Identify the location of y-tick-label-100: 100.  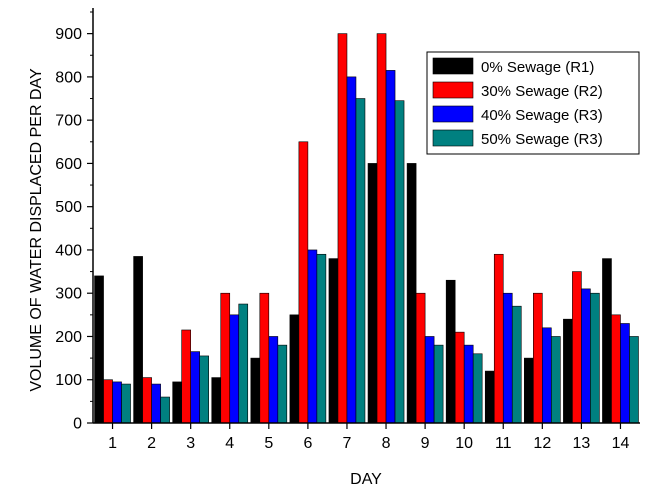
(68, 380).